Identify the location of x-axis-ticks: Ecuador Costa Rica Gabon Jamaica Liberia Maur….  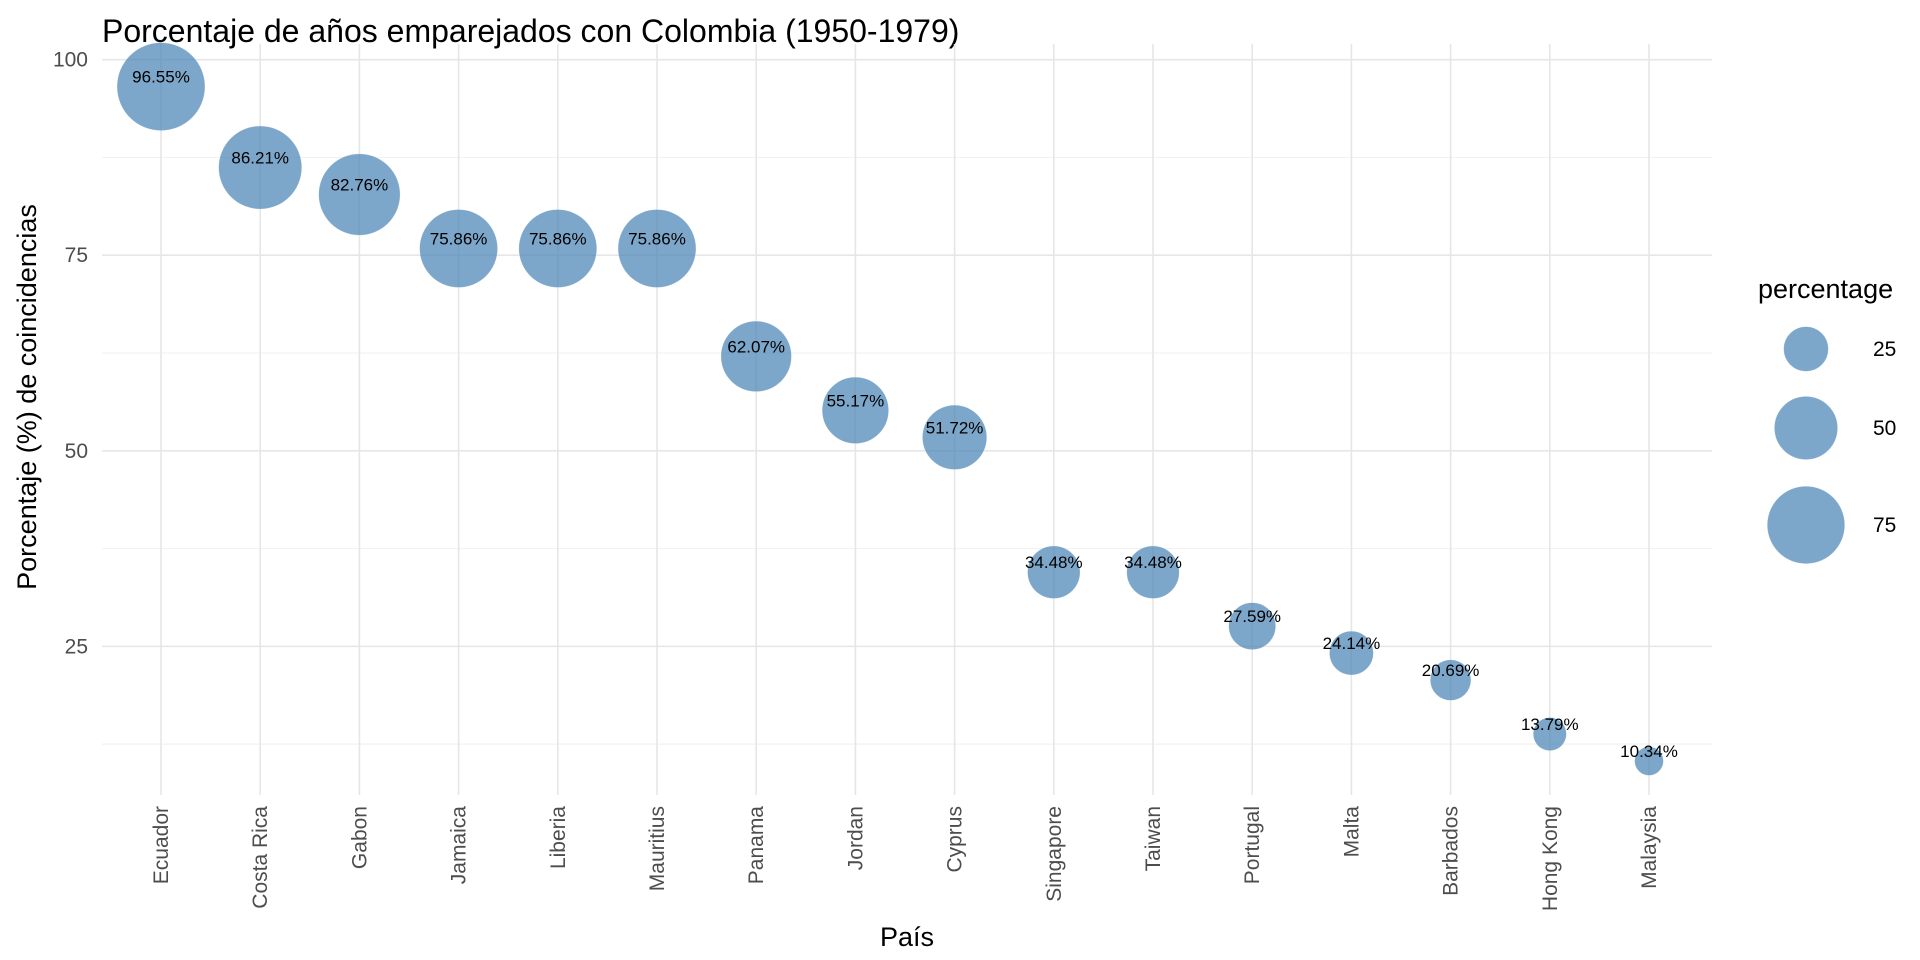
(905, 858).